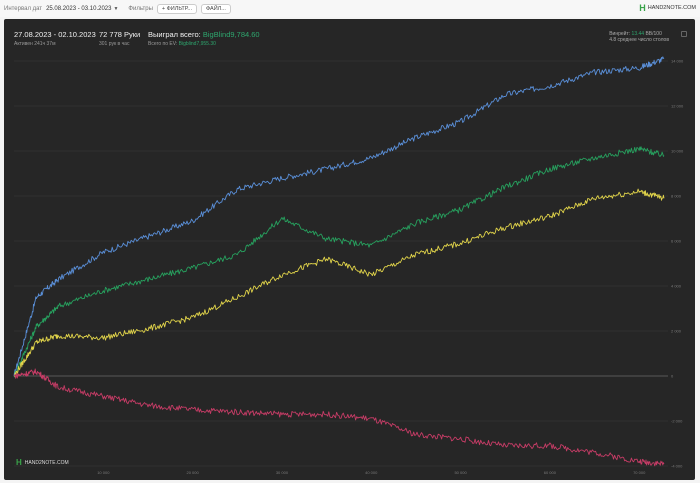 The width and height of the screenshot is (700, 483). I want to click on hands-block: 72 778 Руки 301 рук в час, so click(119, 38).